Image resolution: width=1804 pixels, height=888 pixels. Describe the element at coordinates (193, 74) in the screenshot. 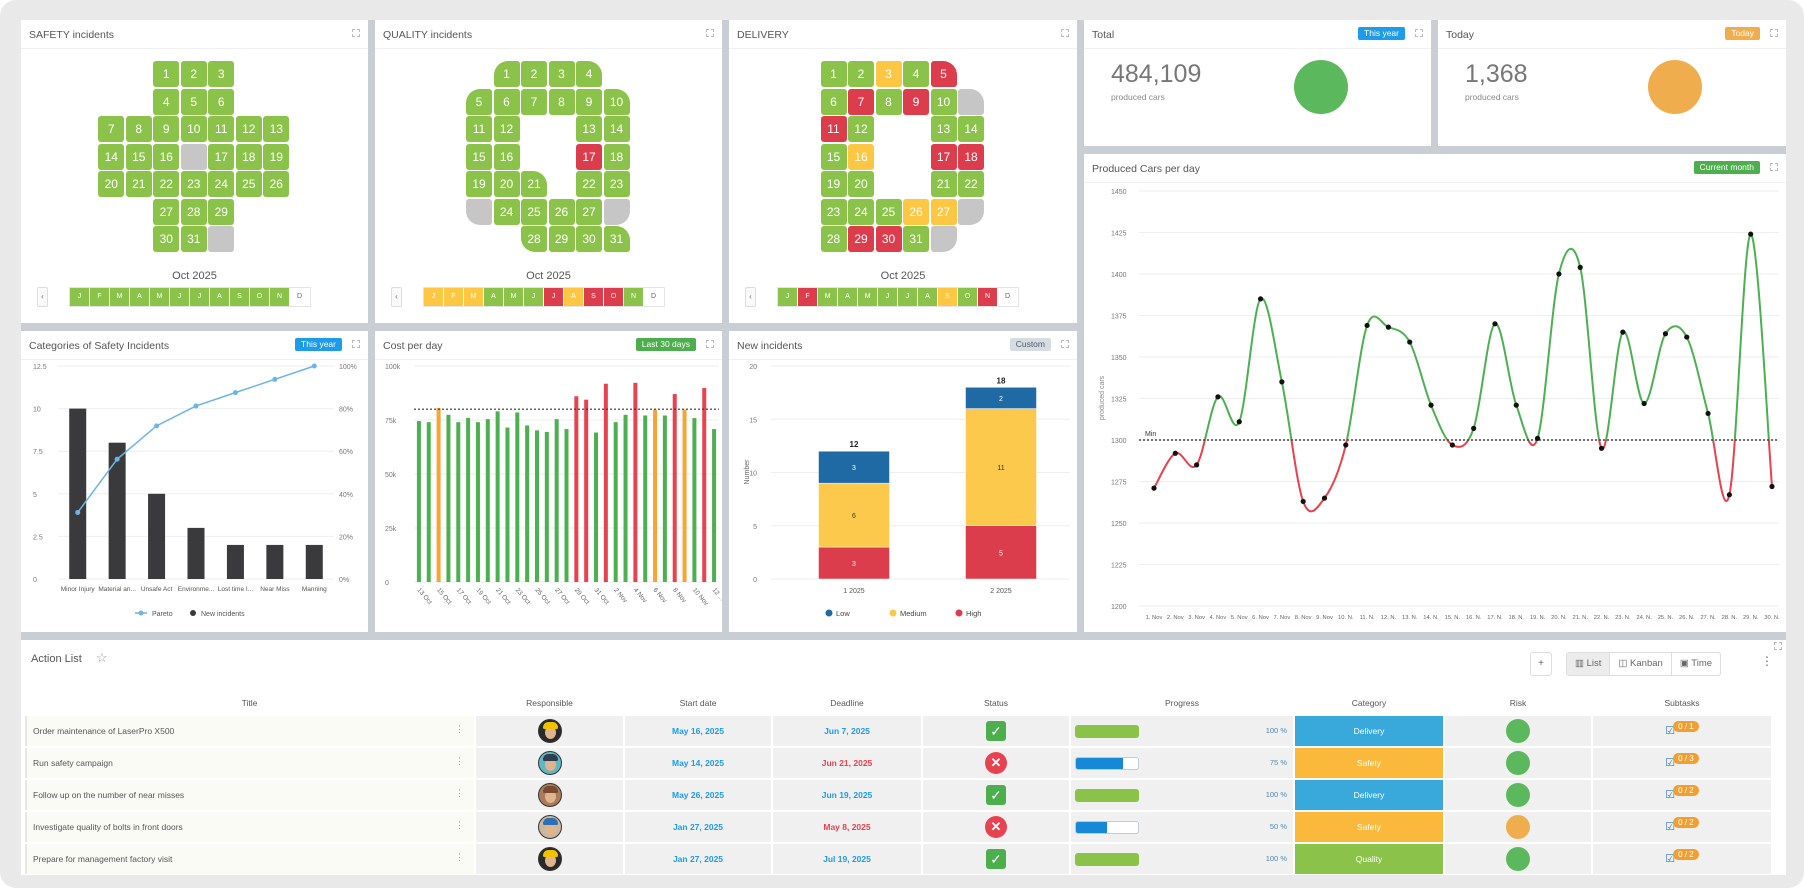

I see `calendar-day: 2` at that location.